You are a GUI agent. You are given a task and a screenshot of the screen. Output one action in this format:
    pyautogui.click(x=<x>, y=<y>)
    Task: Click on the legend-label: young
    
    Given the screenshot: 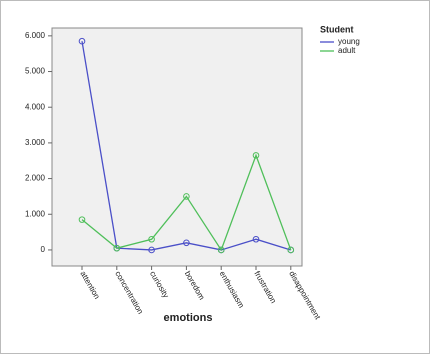 What is the action you would take?
    pyautogui.click(x=349, y=41)
    